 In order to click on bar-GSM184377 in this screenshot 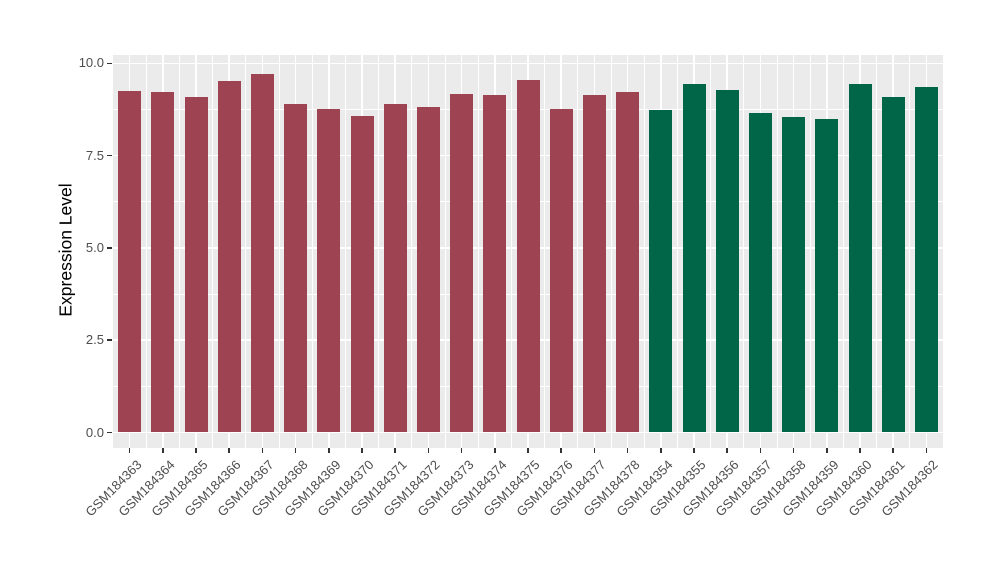, I will do `click(594, 264)`.